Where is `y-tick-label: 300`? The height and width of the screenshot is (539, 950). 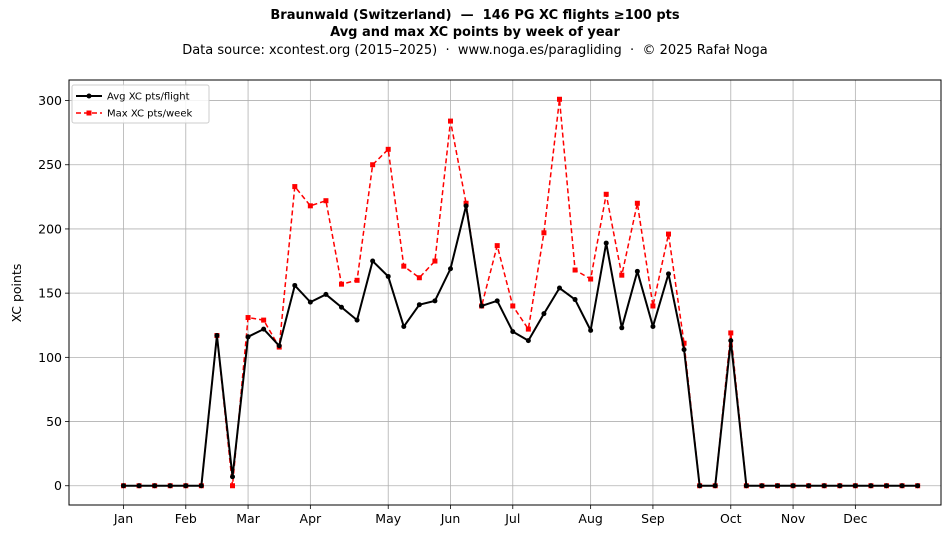 y-tick-label: 300 is located at coordinates (50, 100).